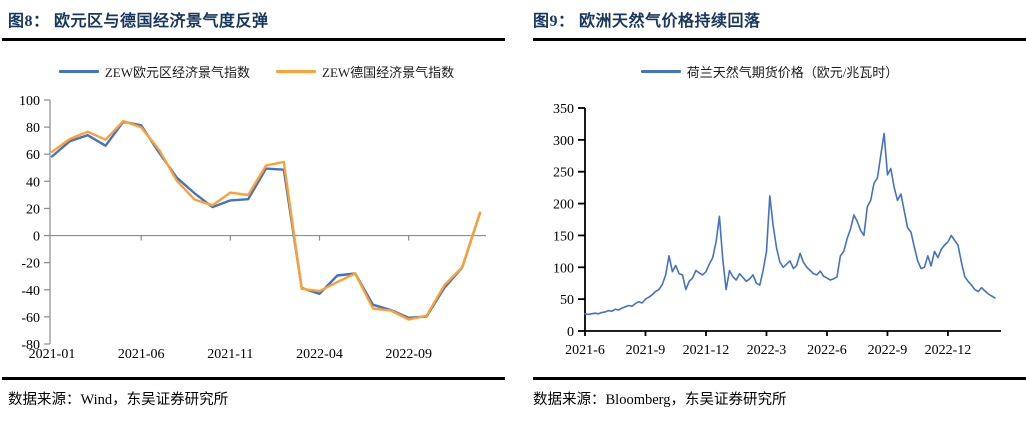  I want to click on svg-text: 2021-6, so click(585, 350).